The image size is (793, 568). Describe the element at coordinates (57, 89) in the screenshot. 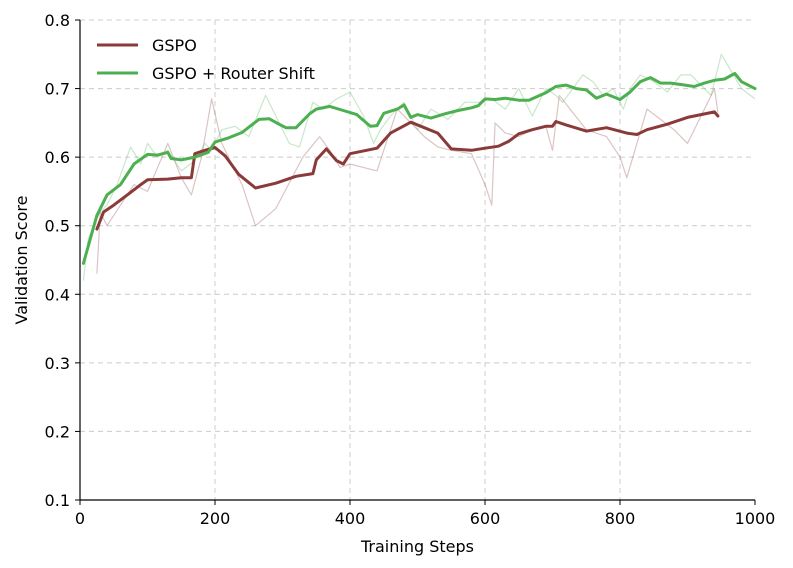

I see `y-tick-label-6: 0.7` at that location.